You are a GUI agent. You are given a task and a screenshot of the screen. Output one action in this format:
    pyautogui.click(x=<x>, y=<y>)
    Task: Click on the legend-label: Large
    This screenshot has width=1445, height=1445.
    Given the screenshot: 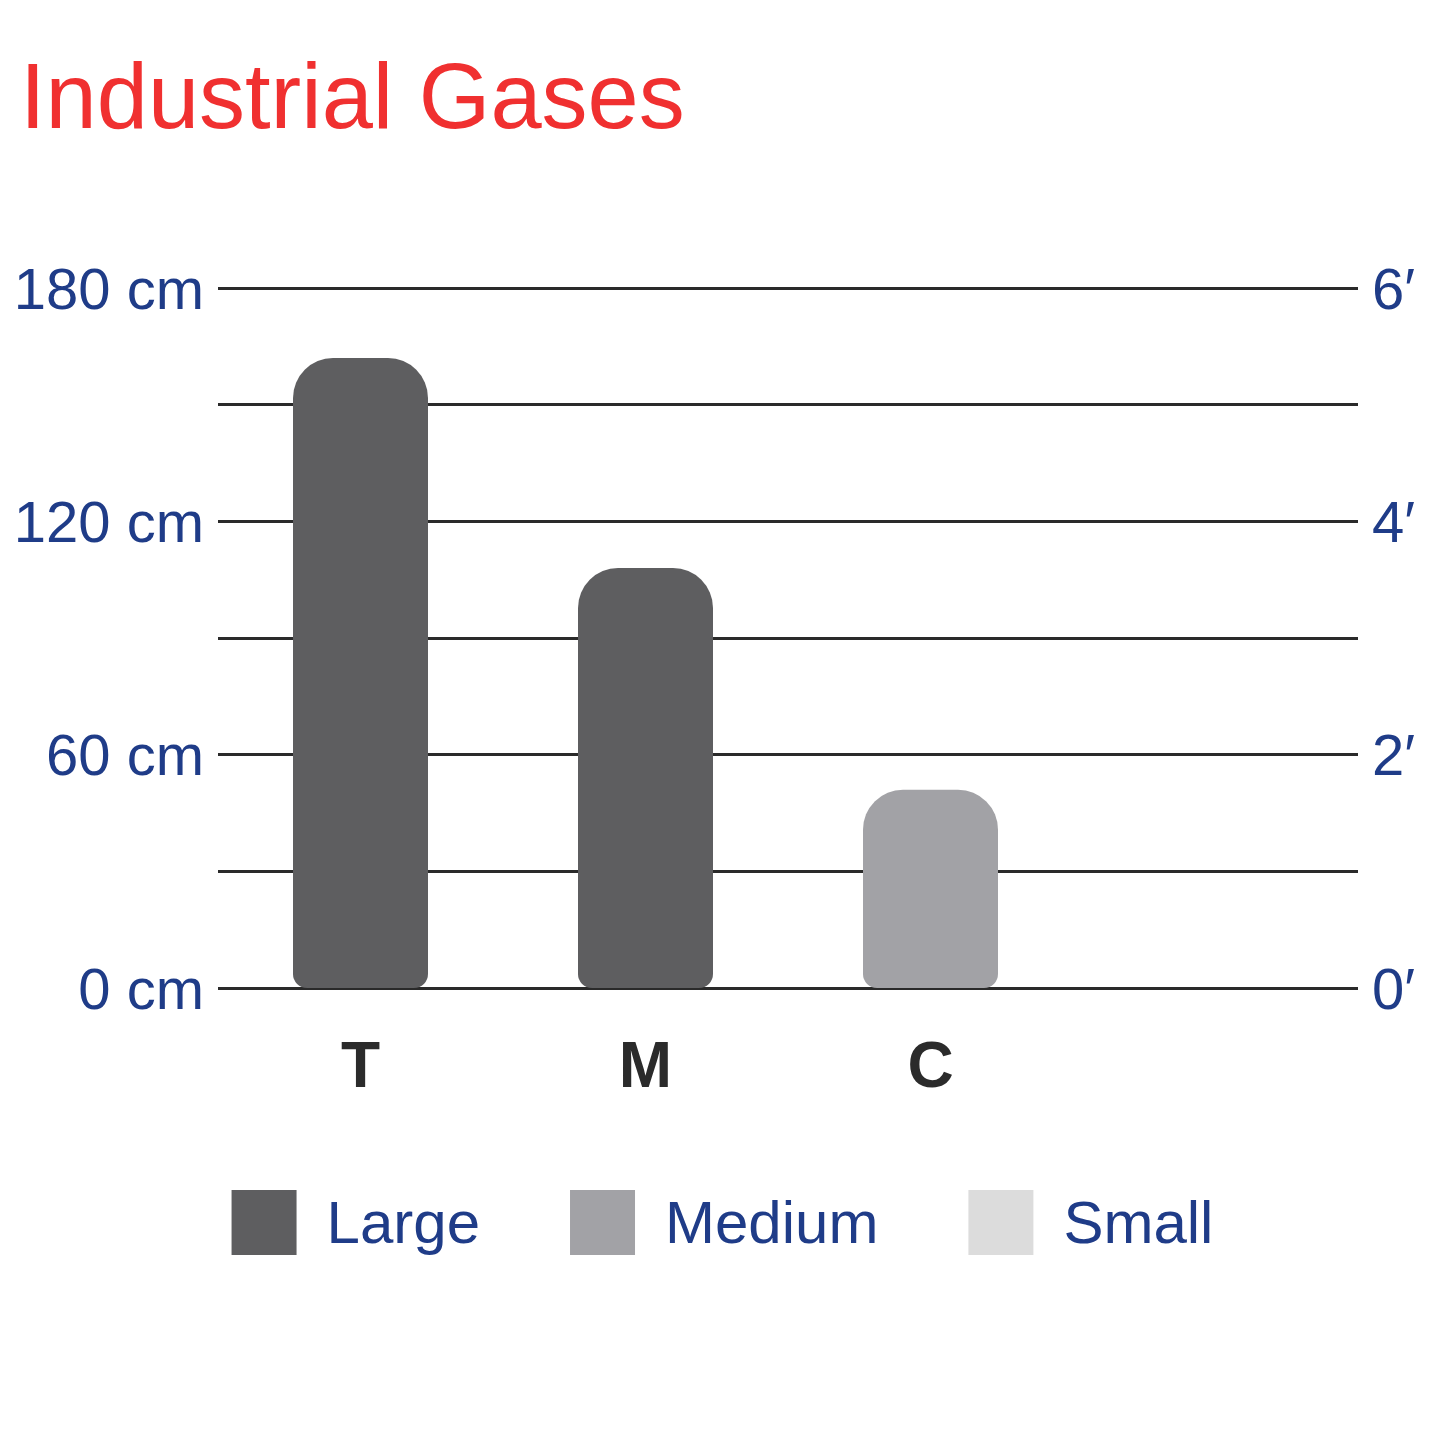 What is the action you would take?
    pyautogui.click(x=403, y=1222)
    